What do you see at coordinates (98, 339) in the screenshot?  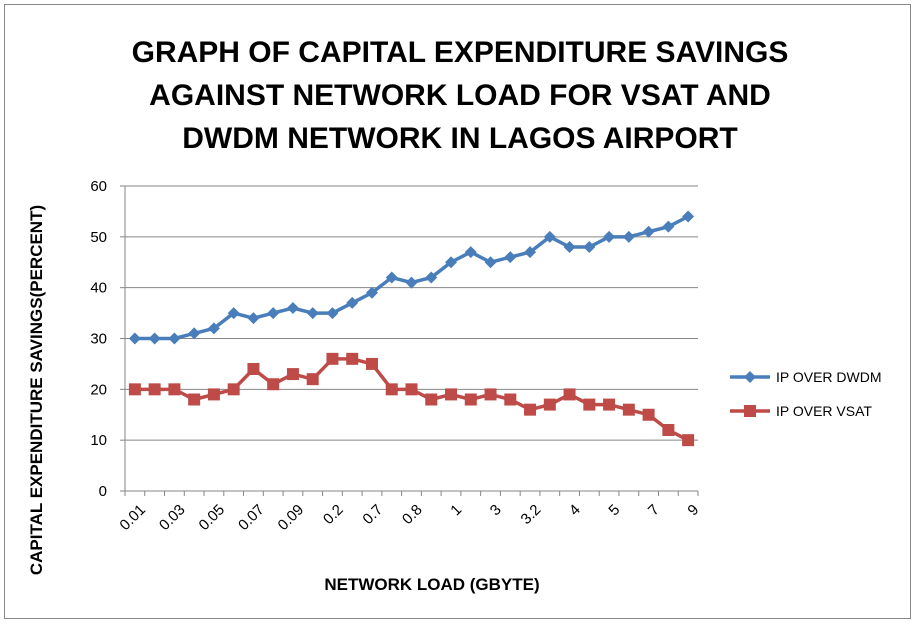 I see `y-tick-label: 30` at bounding box center [98, 339].